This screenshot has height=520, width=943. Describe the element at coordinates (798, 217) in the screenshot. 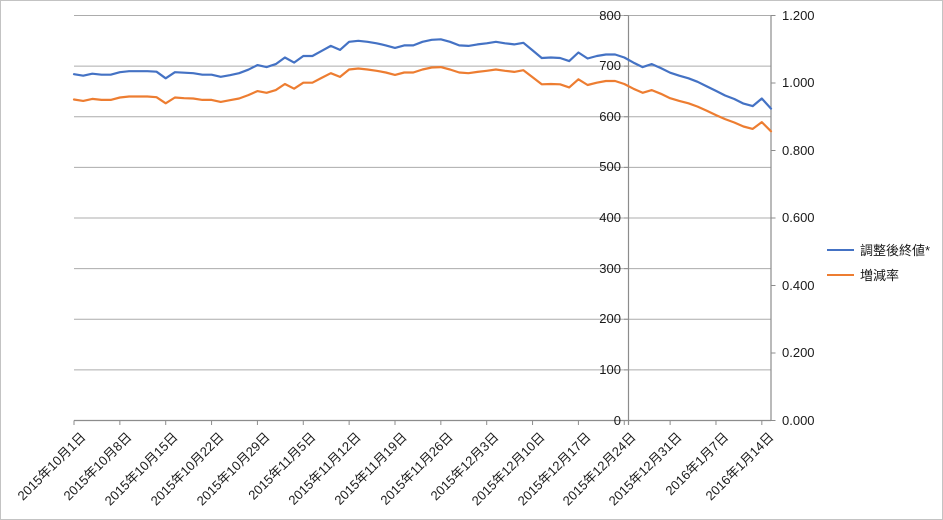

I see `secondary-y-axis-label: 0.600` at that location.